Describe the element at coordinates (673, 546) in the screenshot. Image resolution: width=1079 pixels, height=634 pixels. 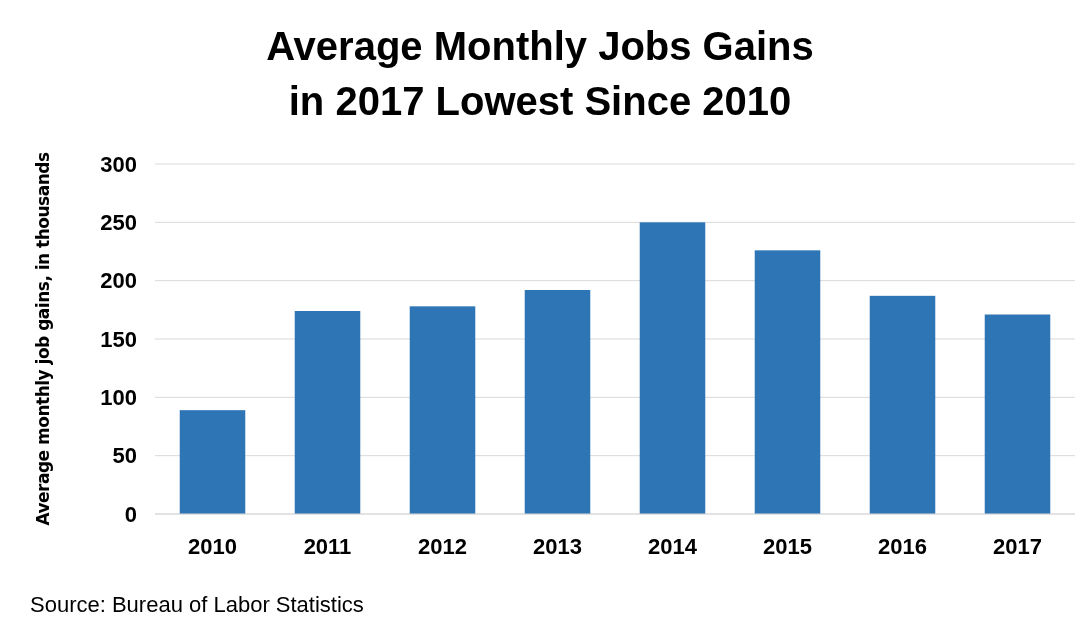
I see `x-tick-label: 2014` at that location.